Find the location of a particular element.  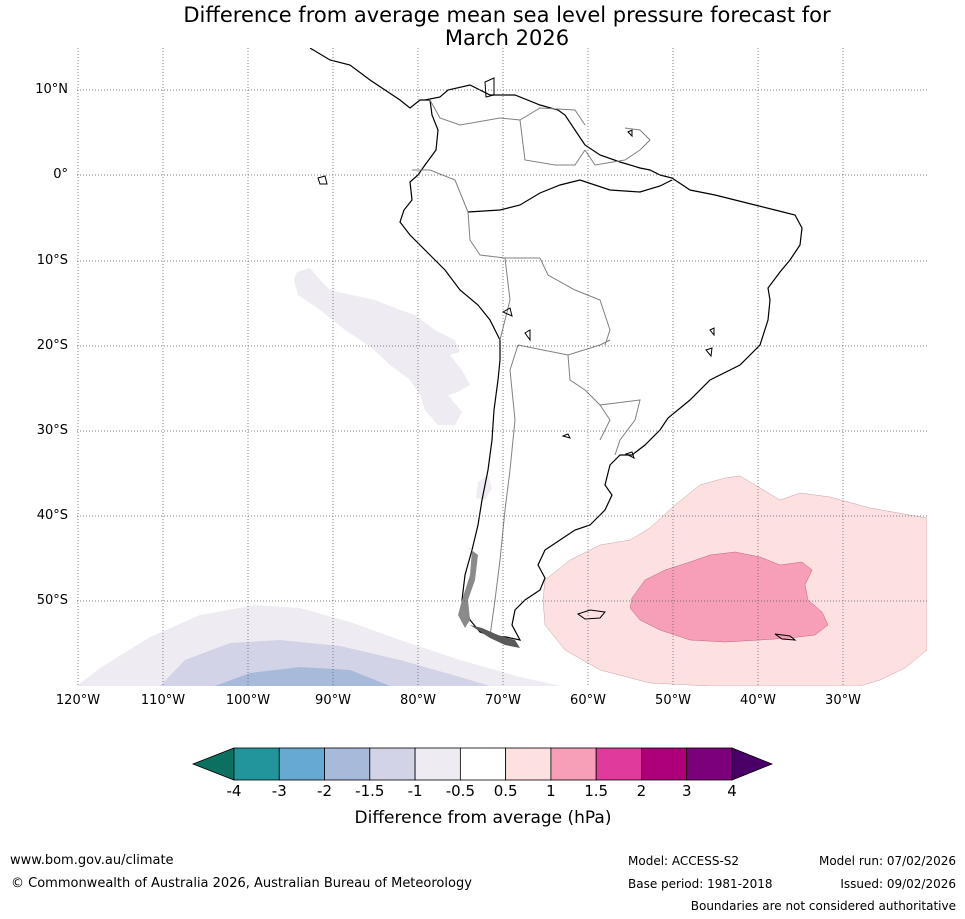

colorbar-tick-label: 4 is located at coordinates (732, 791).